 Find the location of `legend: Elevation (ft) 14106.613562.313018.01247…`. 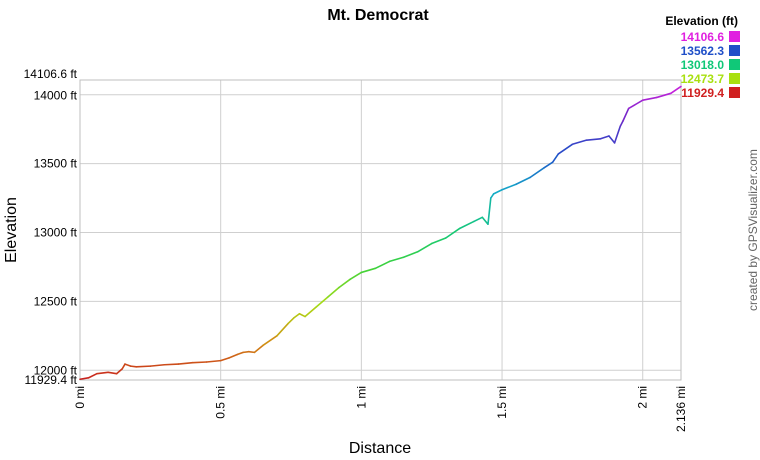

legend: Elevation (ft) 14106.613562.313018.01247… is located at coordinates (702, 57).